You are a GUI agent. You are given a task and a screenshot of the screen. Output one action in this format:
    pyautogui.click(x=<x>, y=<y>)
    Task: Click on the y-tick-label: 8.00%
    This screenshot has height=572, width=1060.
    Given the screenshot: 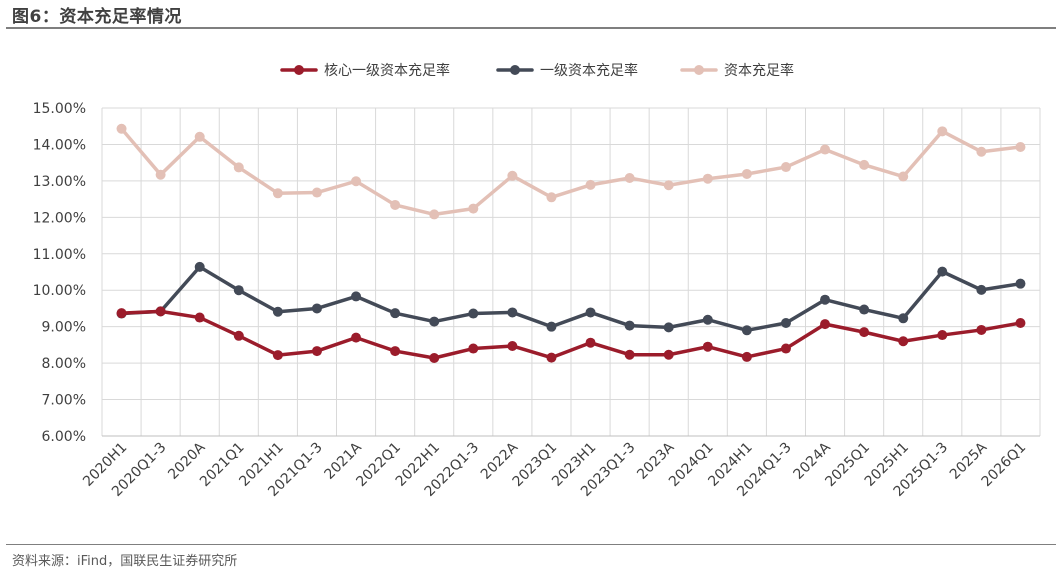 What is the action you would take?
    pyautogui.click(x=64, y=364)
    